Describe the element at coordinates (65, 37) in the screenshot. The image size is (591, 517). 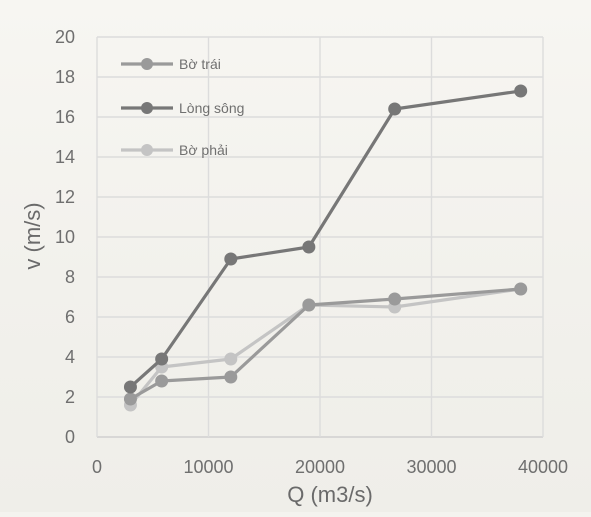
I see `y-tick-label: 20` at that location.